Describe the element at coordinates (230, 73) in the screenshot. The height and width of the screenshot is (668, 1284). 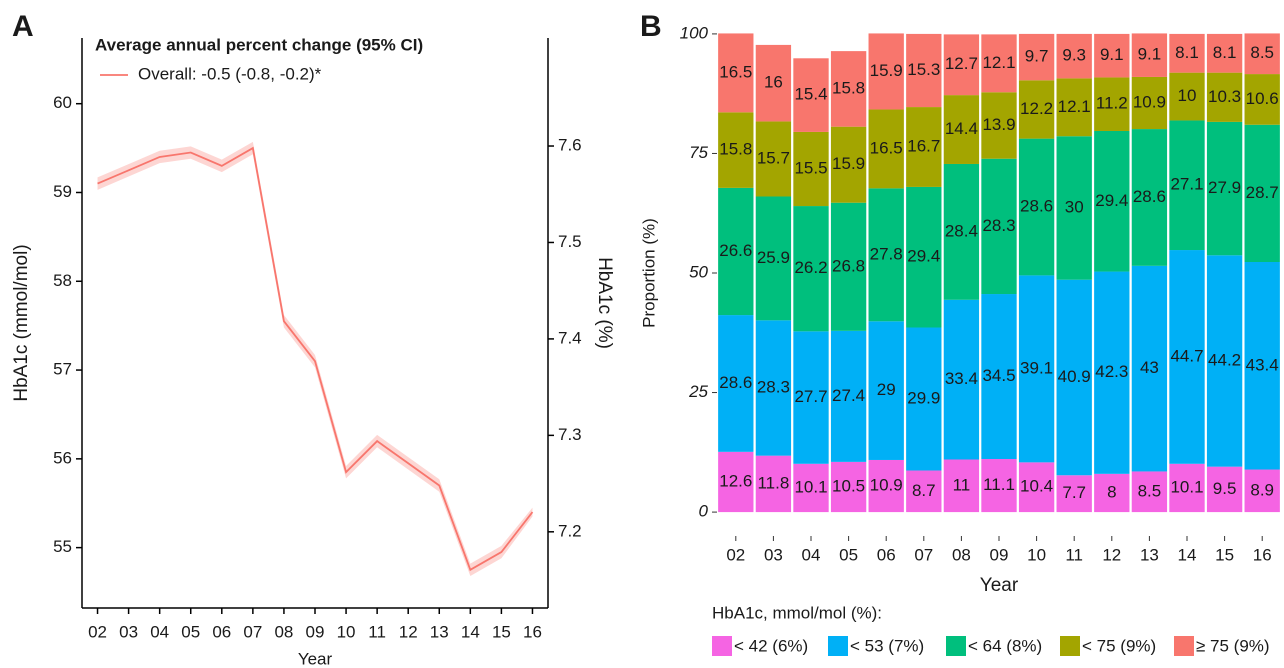
I see `legend-label: Overall: -0.5 (-0.8, -0.2)*` at that location.